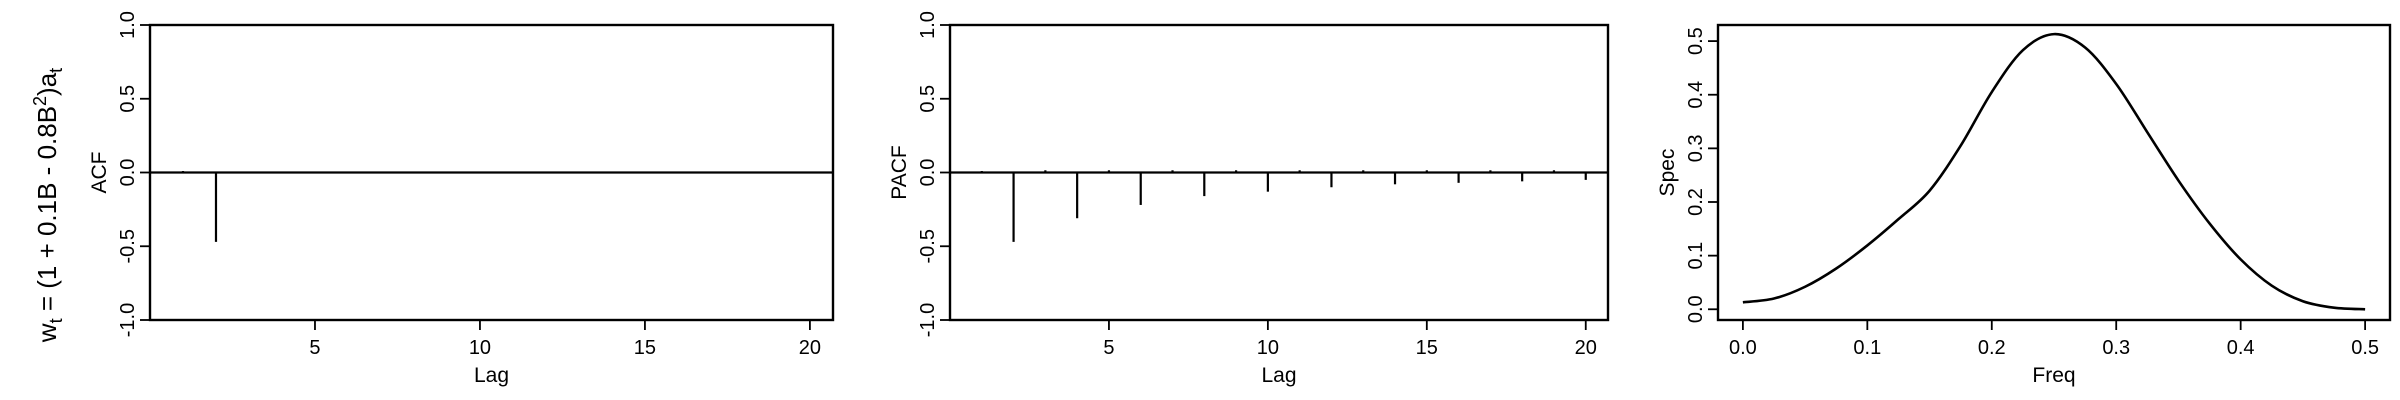  I want to click on row-label: wt = (1 + 0.1B - 0.8B2)at, so click(48, 205).